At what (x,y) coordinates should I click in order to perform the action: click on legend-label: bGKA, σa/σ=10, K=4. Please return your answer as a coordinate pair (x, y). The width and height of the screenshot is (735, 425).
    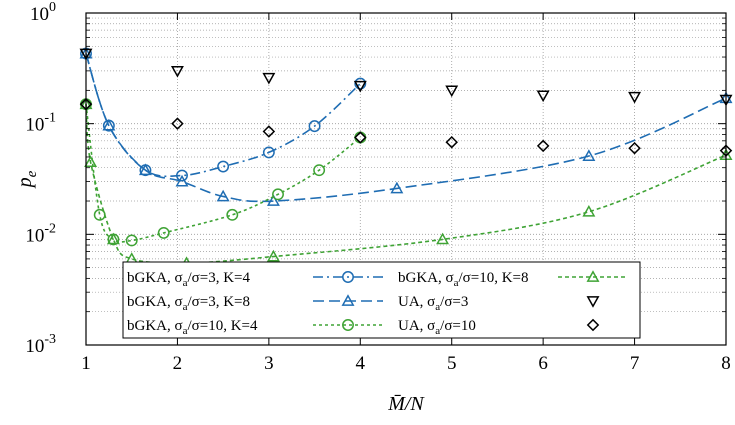
    Looking at the image, I should click on (192, 327).